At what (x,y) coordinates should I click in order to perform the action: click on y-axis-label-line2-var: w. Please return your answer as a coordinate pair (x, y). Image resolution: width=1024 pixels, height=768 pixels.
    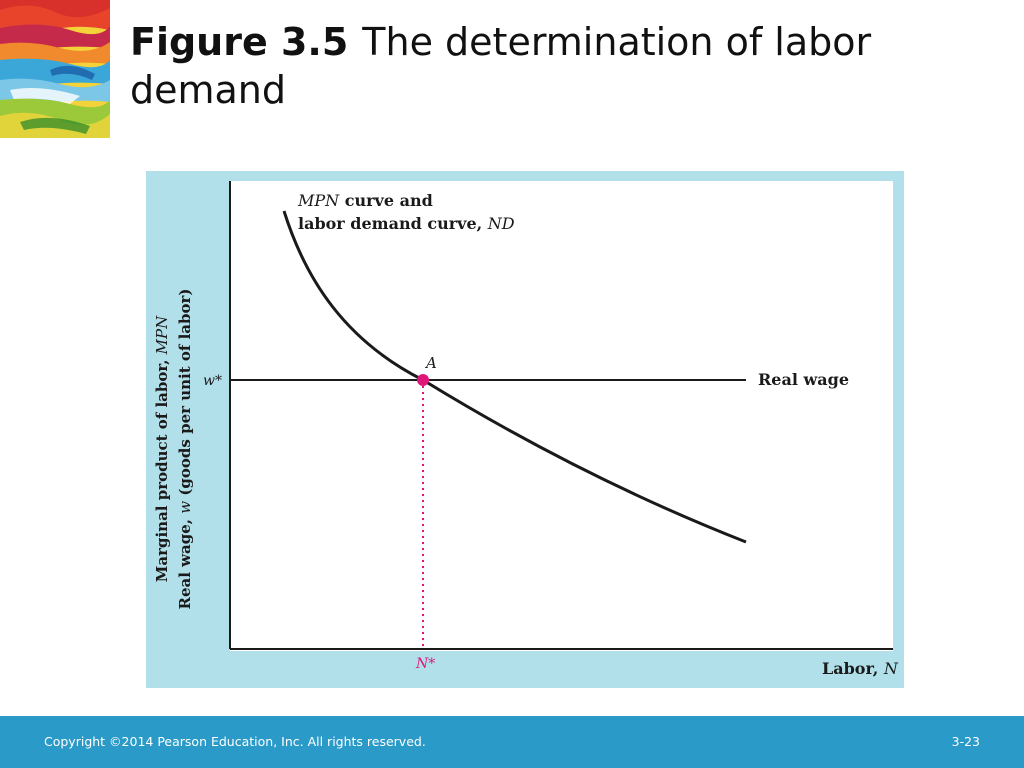
    Looking at the image, I should click on (185, 507).